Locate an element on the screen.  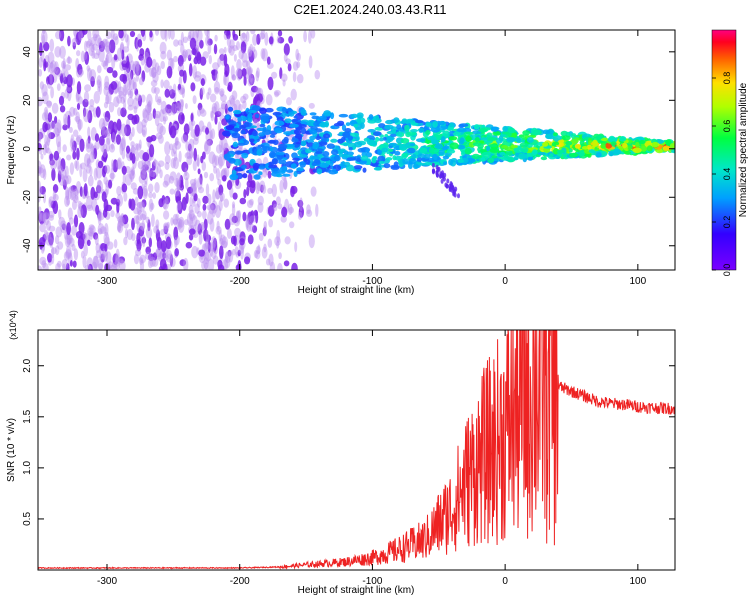
x-tick-label: -100 is located at coordinates (372, 281).